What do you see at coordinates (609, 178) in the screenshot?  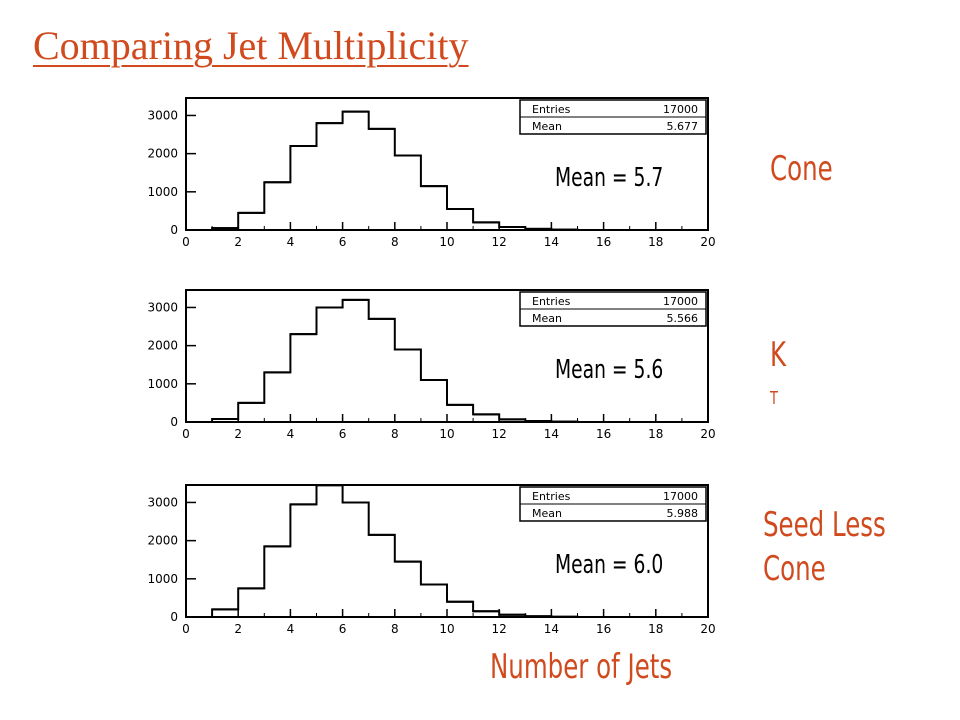 I see `mean-annotation: Mean = 5.7` at bounding box center [609, 178].